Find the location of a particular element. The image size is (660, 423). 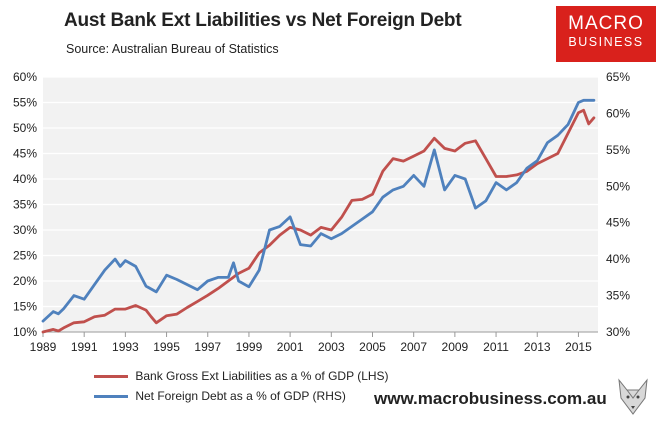

x-tick-label: 2007 is located at coordinates (413, 347).